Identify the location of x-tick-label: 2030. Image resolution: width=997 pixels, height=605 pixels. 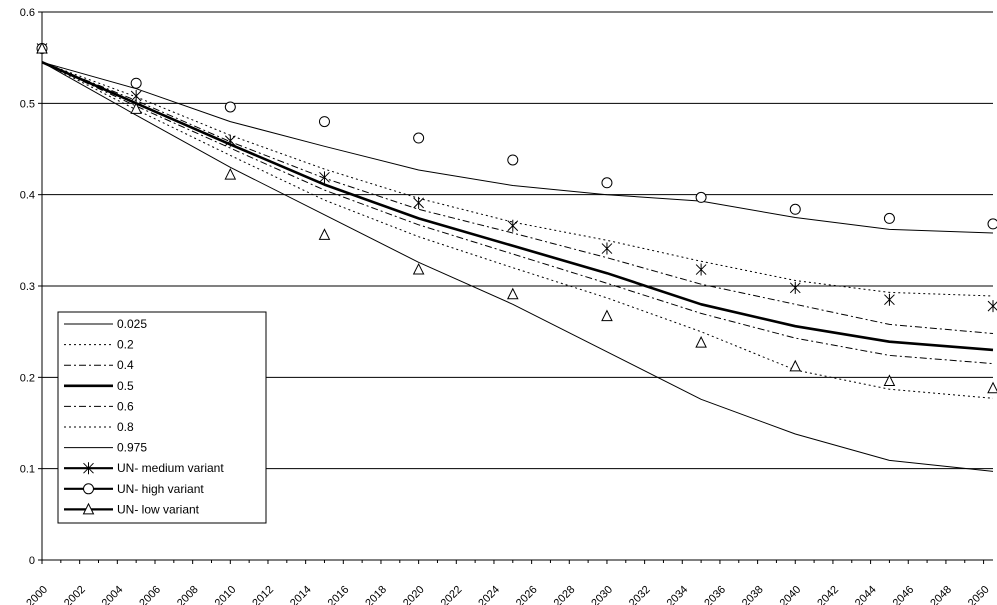
(602, 594).